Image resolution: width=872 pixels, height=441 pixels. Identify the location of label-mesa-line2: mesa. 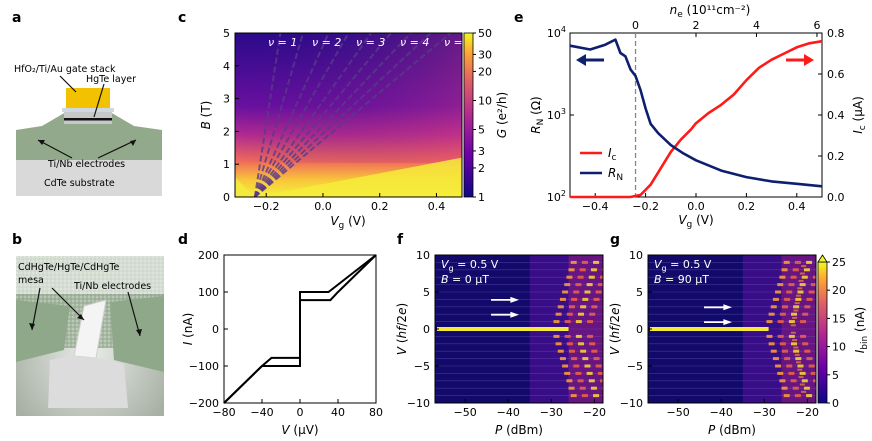
(31, 280).